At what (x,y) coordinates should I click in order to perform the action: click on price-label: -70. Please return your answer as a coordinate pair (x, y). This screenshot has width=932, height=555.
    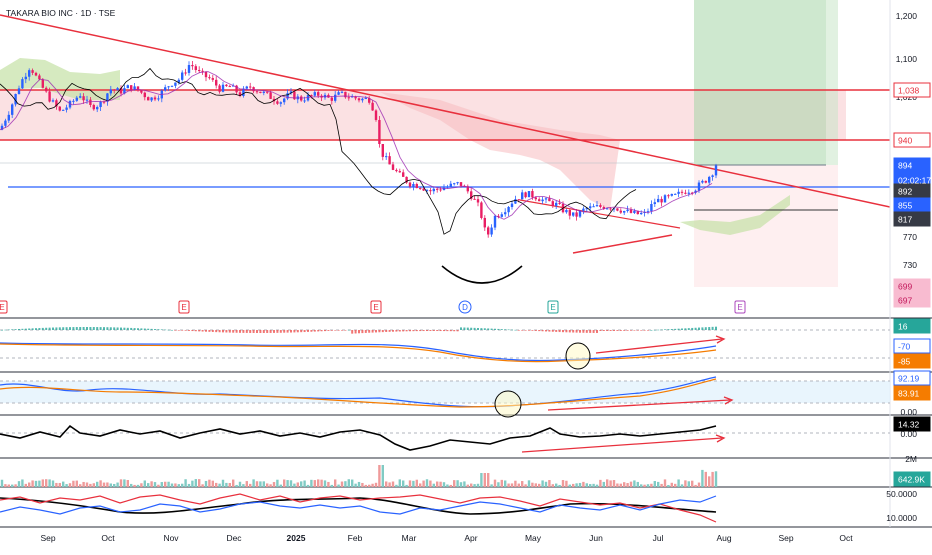
    Looking at the image, I should click on (904, 347).